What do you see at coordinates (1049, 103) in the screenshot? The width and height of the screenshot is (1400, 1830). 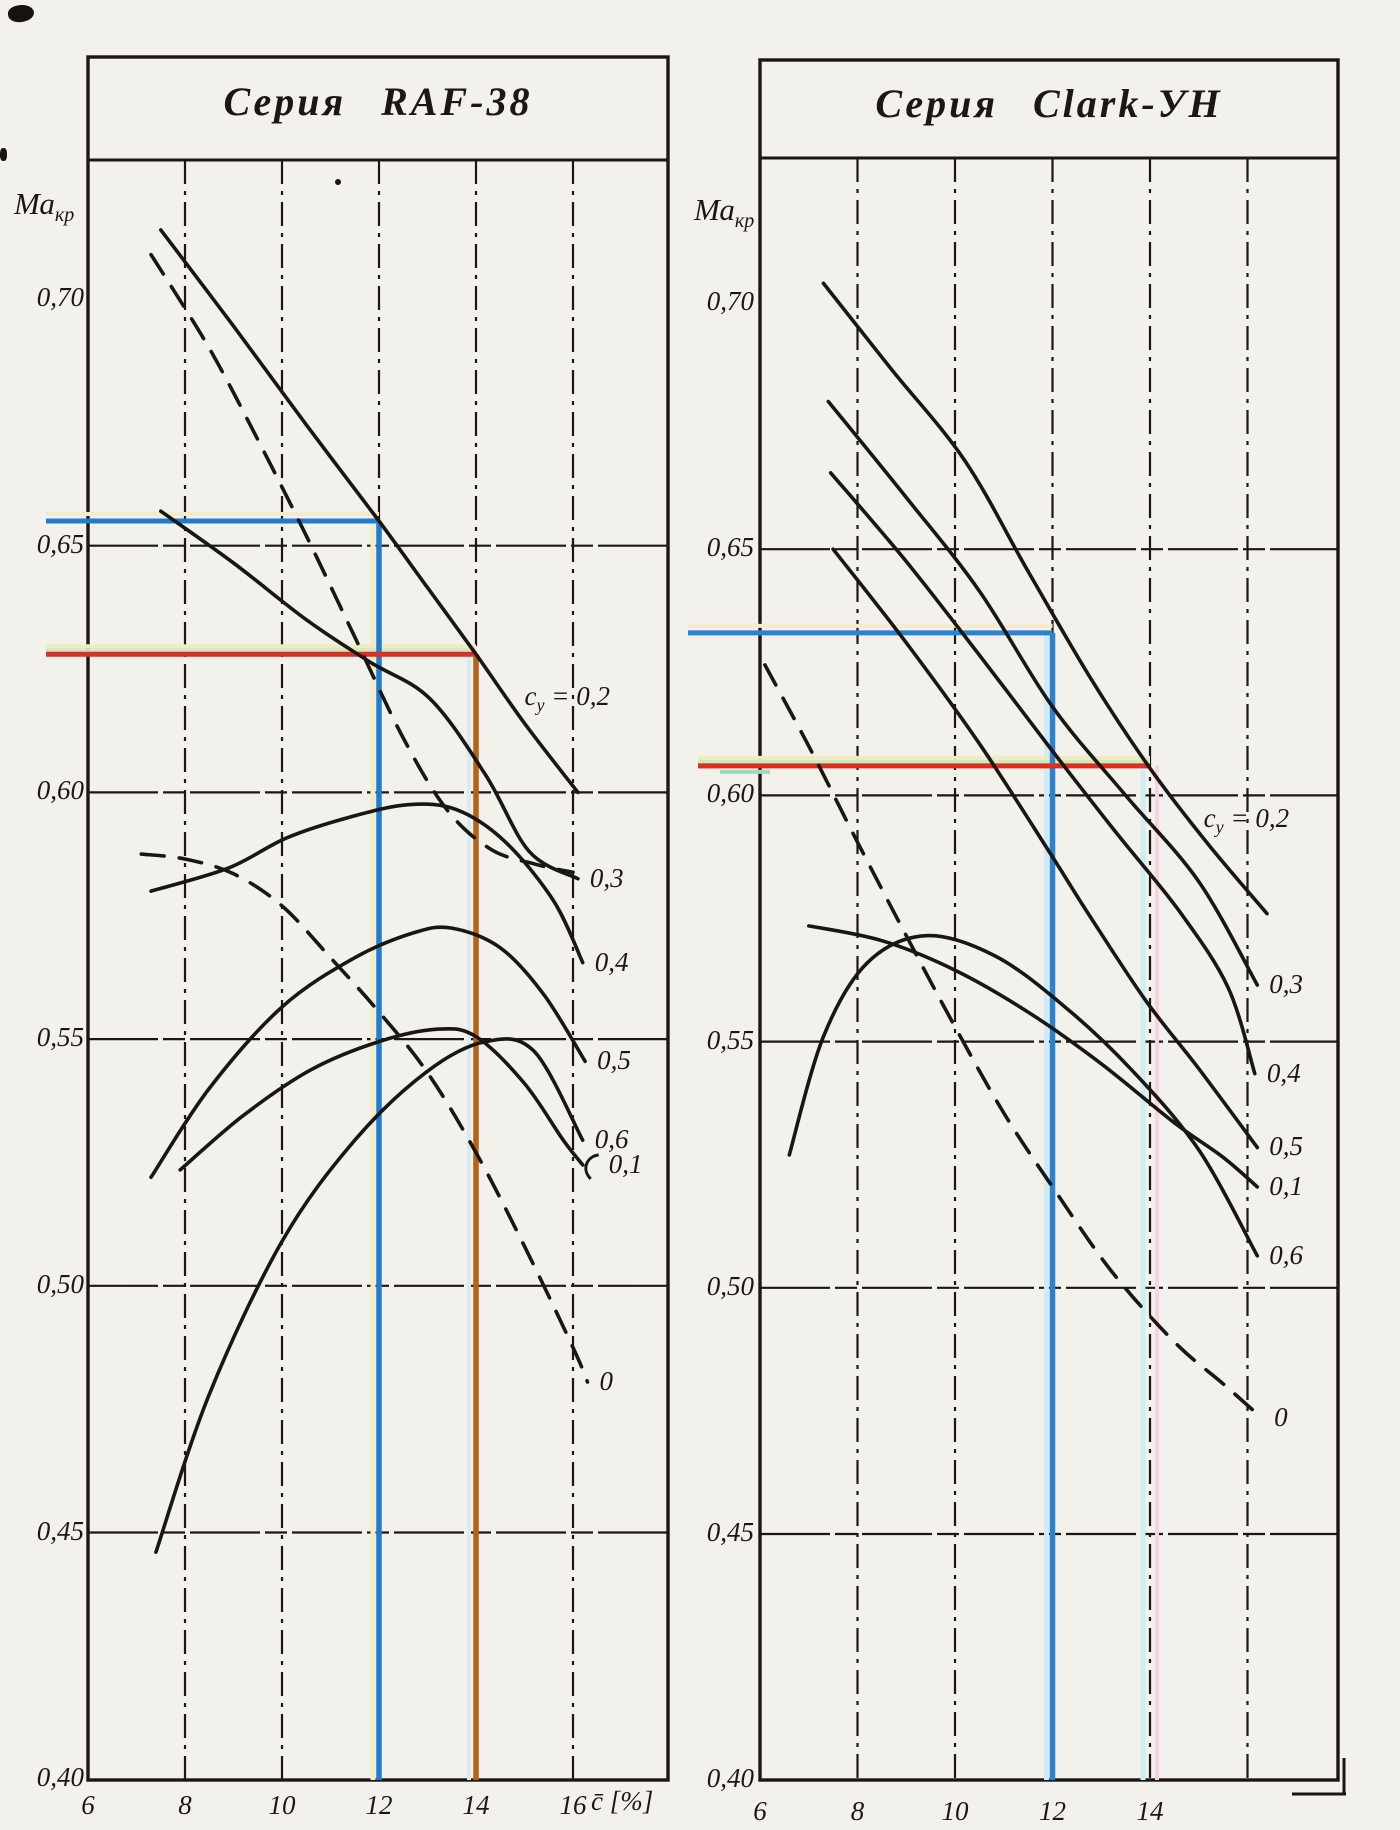 I see `chart-title-clark: Серия Clark-УН` at bounding box center [1049, 103].